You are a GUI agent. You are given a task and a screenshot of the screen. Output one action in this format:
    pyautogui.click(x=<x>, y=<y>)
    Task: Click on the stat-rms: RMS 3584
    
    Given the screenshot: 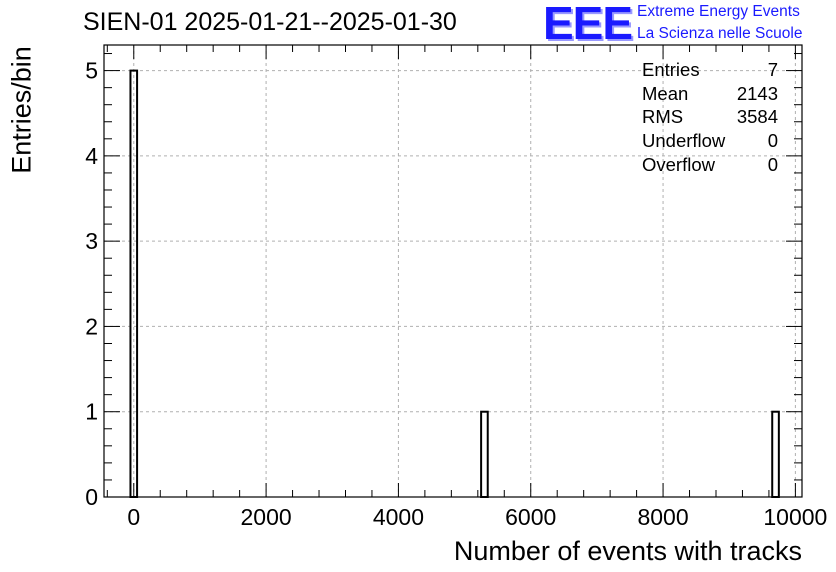 What is the action you would take?
    pyautogui.click(x=710, y=118)
    